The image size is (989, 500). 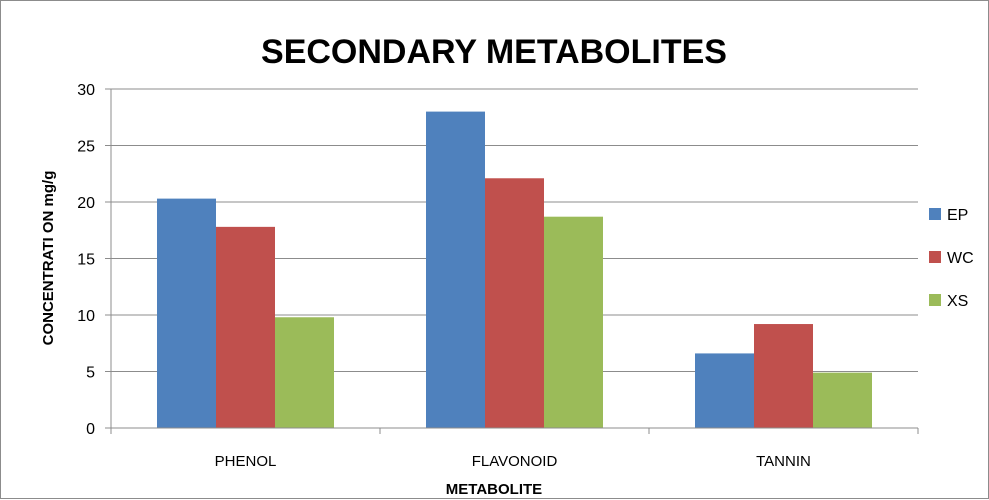 What do you see at coordinates (935, 257) in the screenshot?
I see `legend-swatch-wc` at bounding box center [935, 257].